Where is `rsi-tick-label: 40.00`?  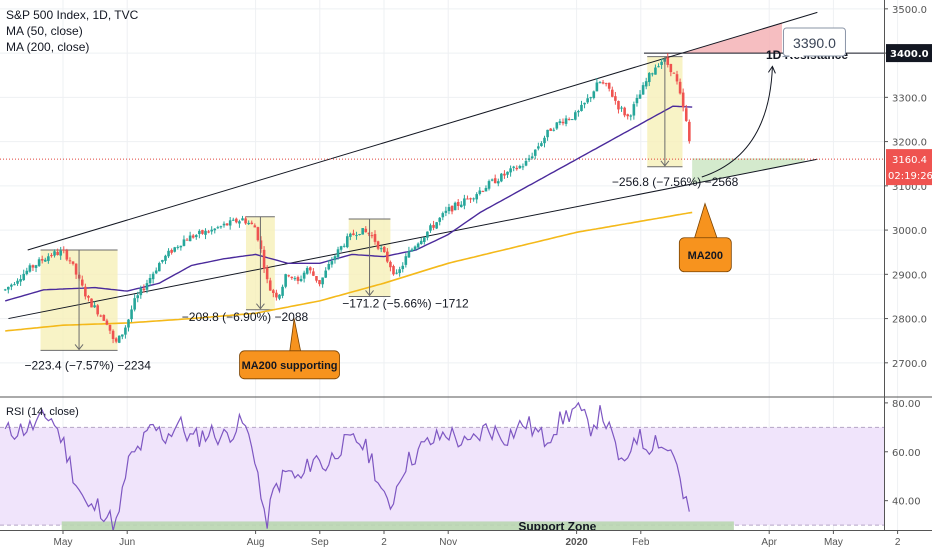
rsi-tick-label: 40.00 is located at coordinates (906, 502).